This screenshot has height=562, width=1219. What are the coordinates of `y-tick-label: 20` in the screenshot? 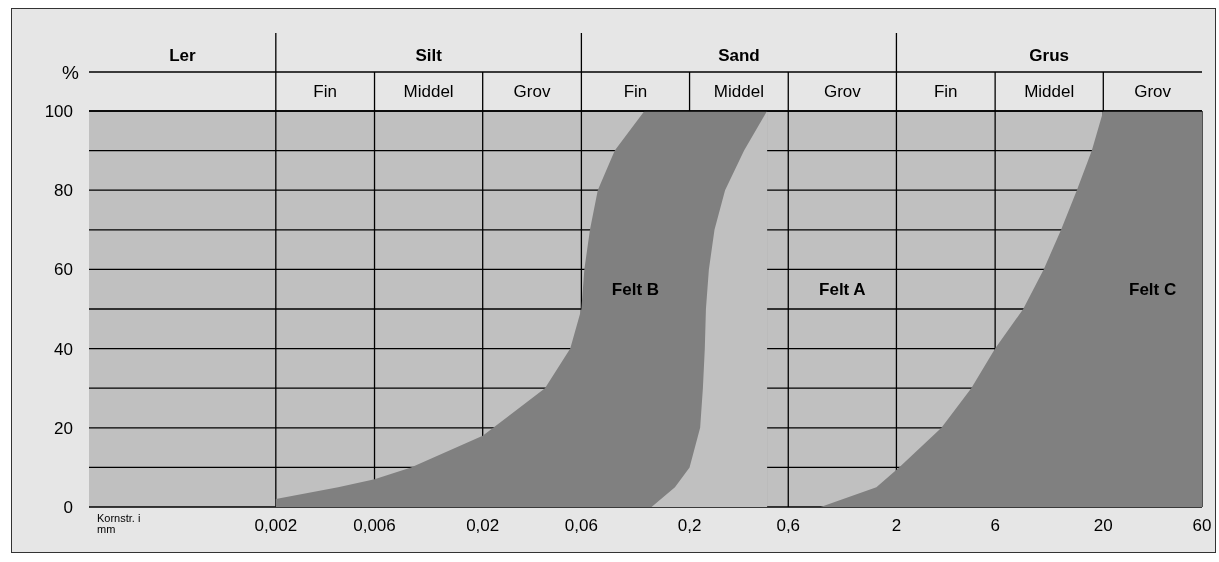 It's located at (63, 428).